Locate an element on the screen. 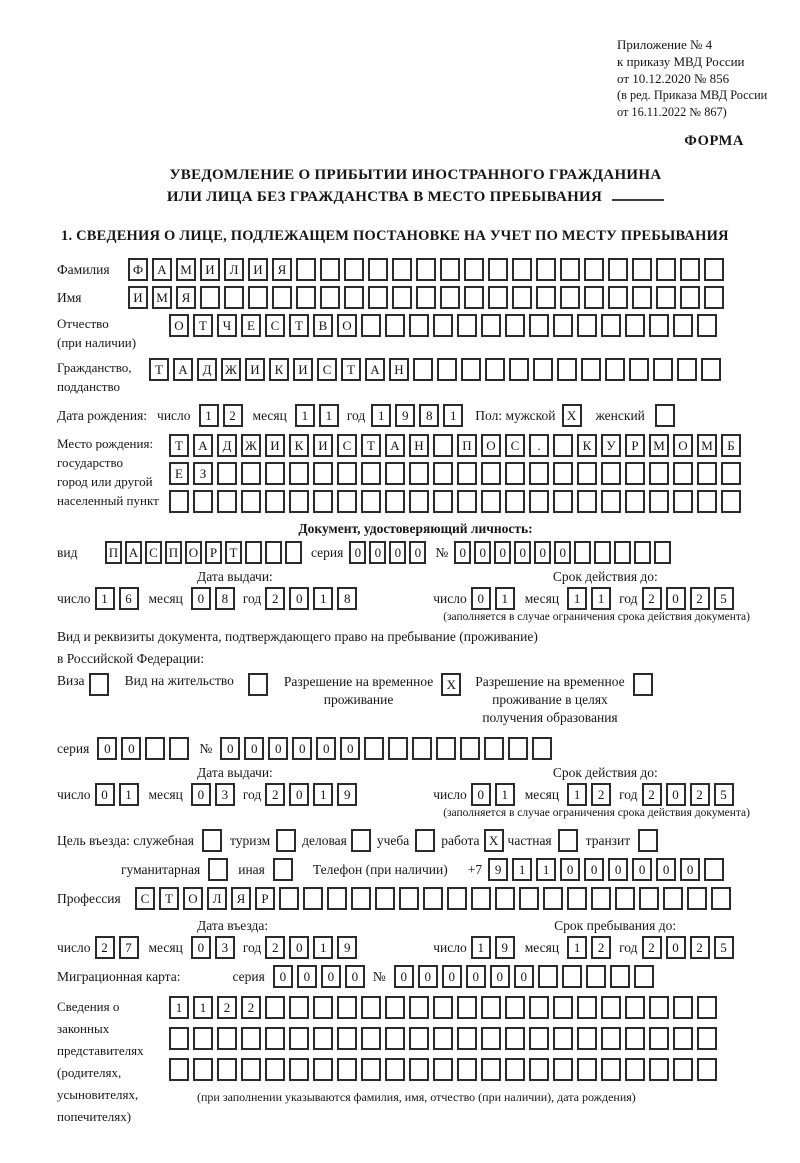 This screenshot has width=800, height=1163. purpose-other-checkbox is located at coordinates (282, 869).